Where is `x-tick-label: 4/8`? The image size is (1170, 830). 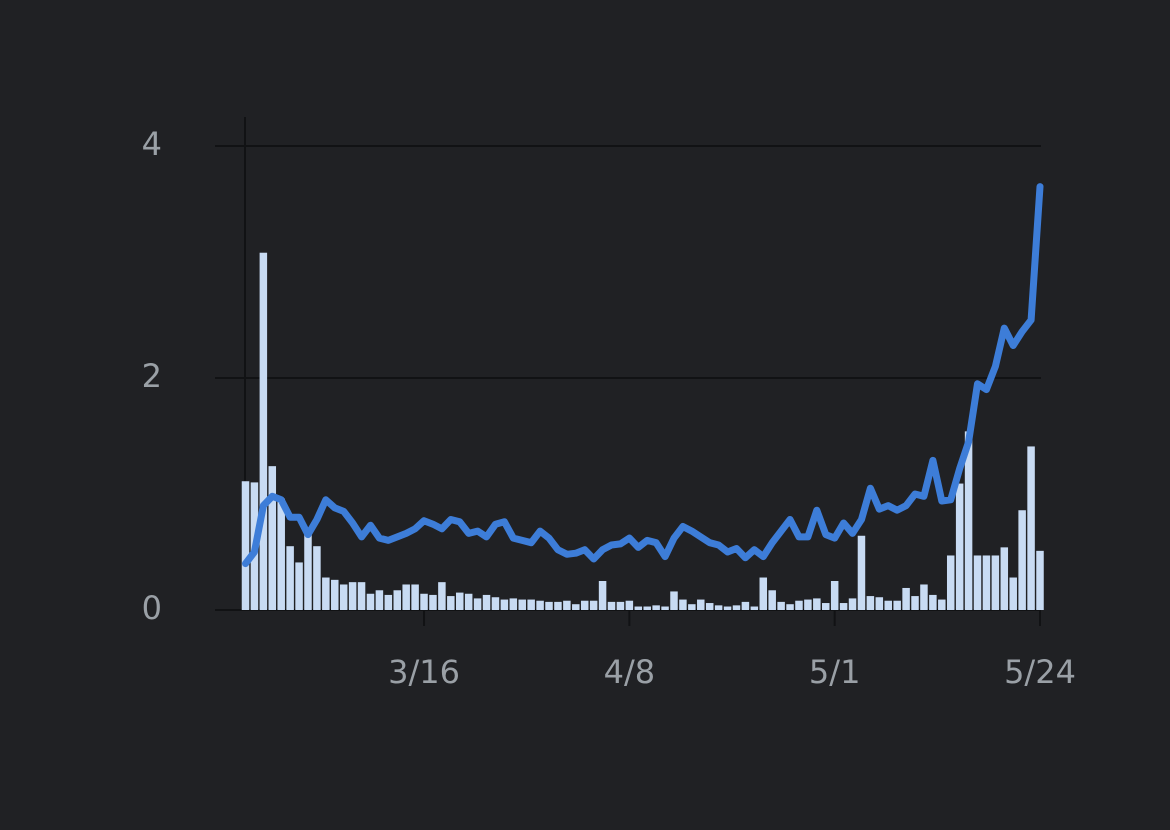 x-tick-label: 4/8 is located at coordinates (630, 672).